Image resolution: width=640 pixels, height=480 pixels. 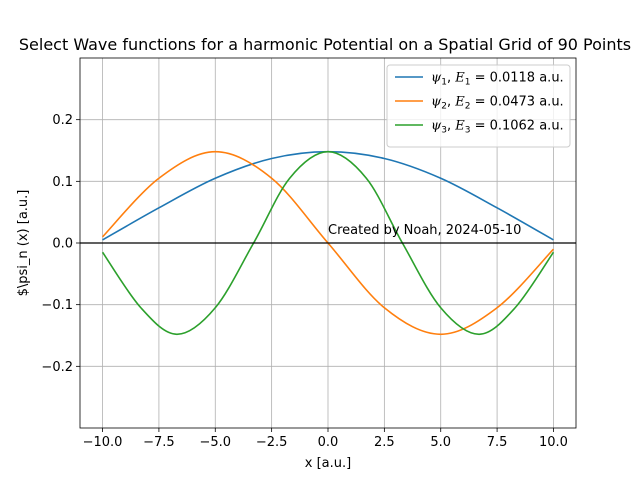 I want to click on x-axis-ticks: −10.0 −7.5 −5.0 −2.5 0.0 2.5 5.0 7.5 10.0, so click(x=325, y=439).